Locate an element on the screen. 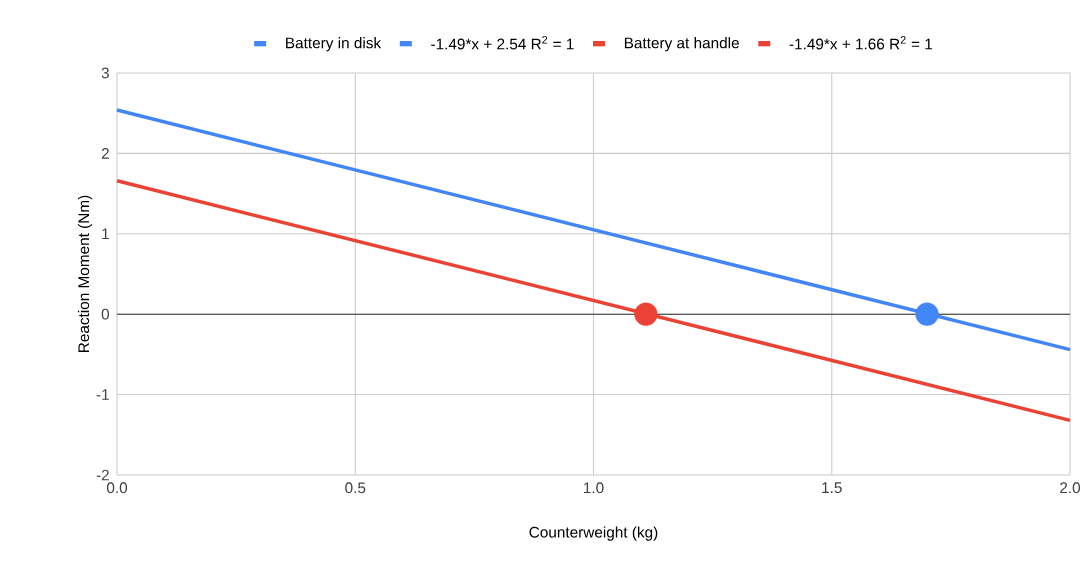 The image size is (1092, 574). x-tick-label: 1.0 is located at coordinates (594, 488).